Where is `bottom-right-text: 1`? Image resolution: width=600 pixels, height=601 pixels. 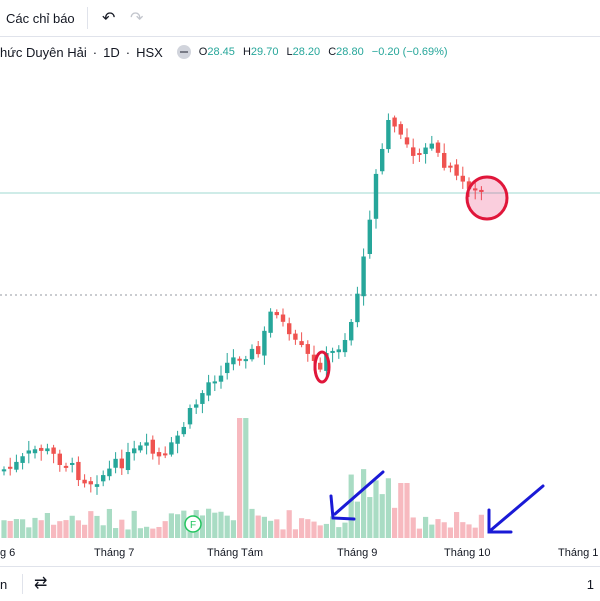 bottom-right-text: 1 is located at coordinates (590, 584).